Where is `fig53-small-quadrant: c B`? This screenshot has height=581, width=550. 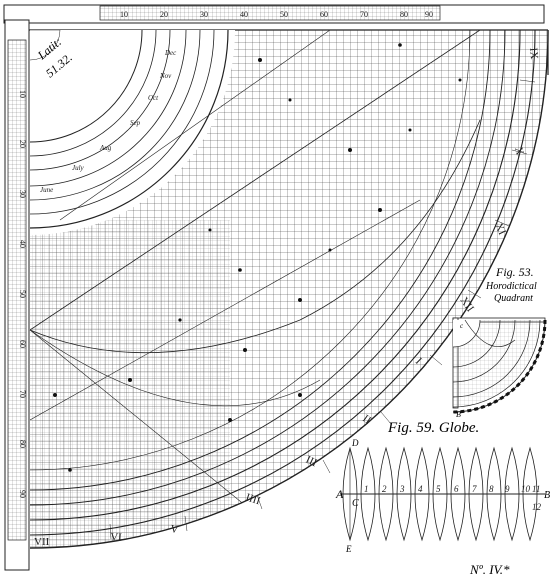 fig53-small-quadrant: c B is located at coordinates (499, 368).